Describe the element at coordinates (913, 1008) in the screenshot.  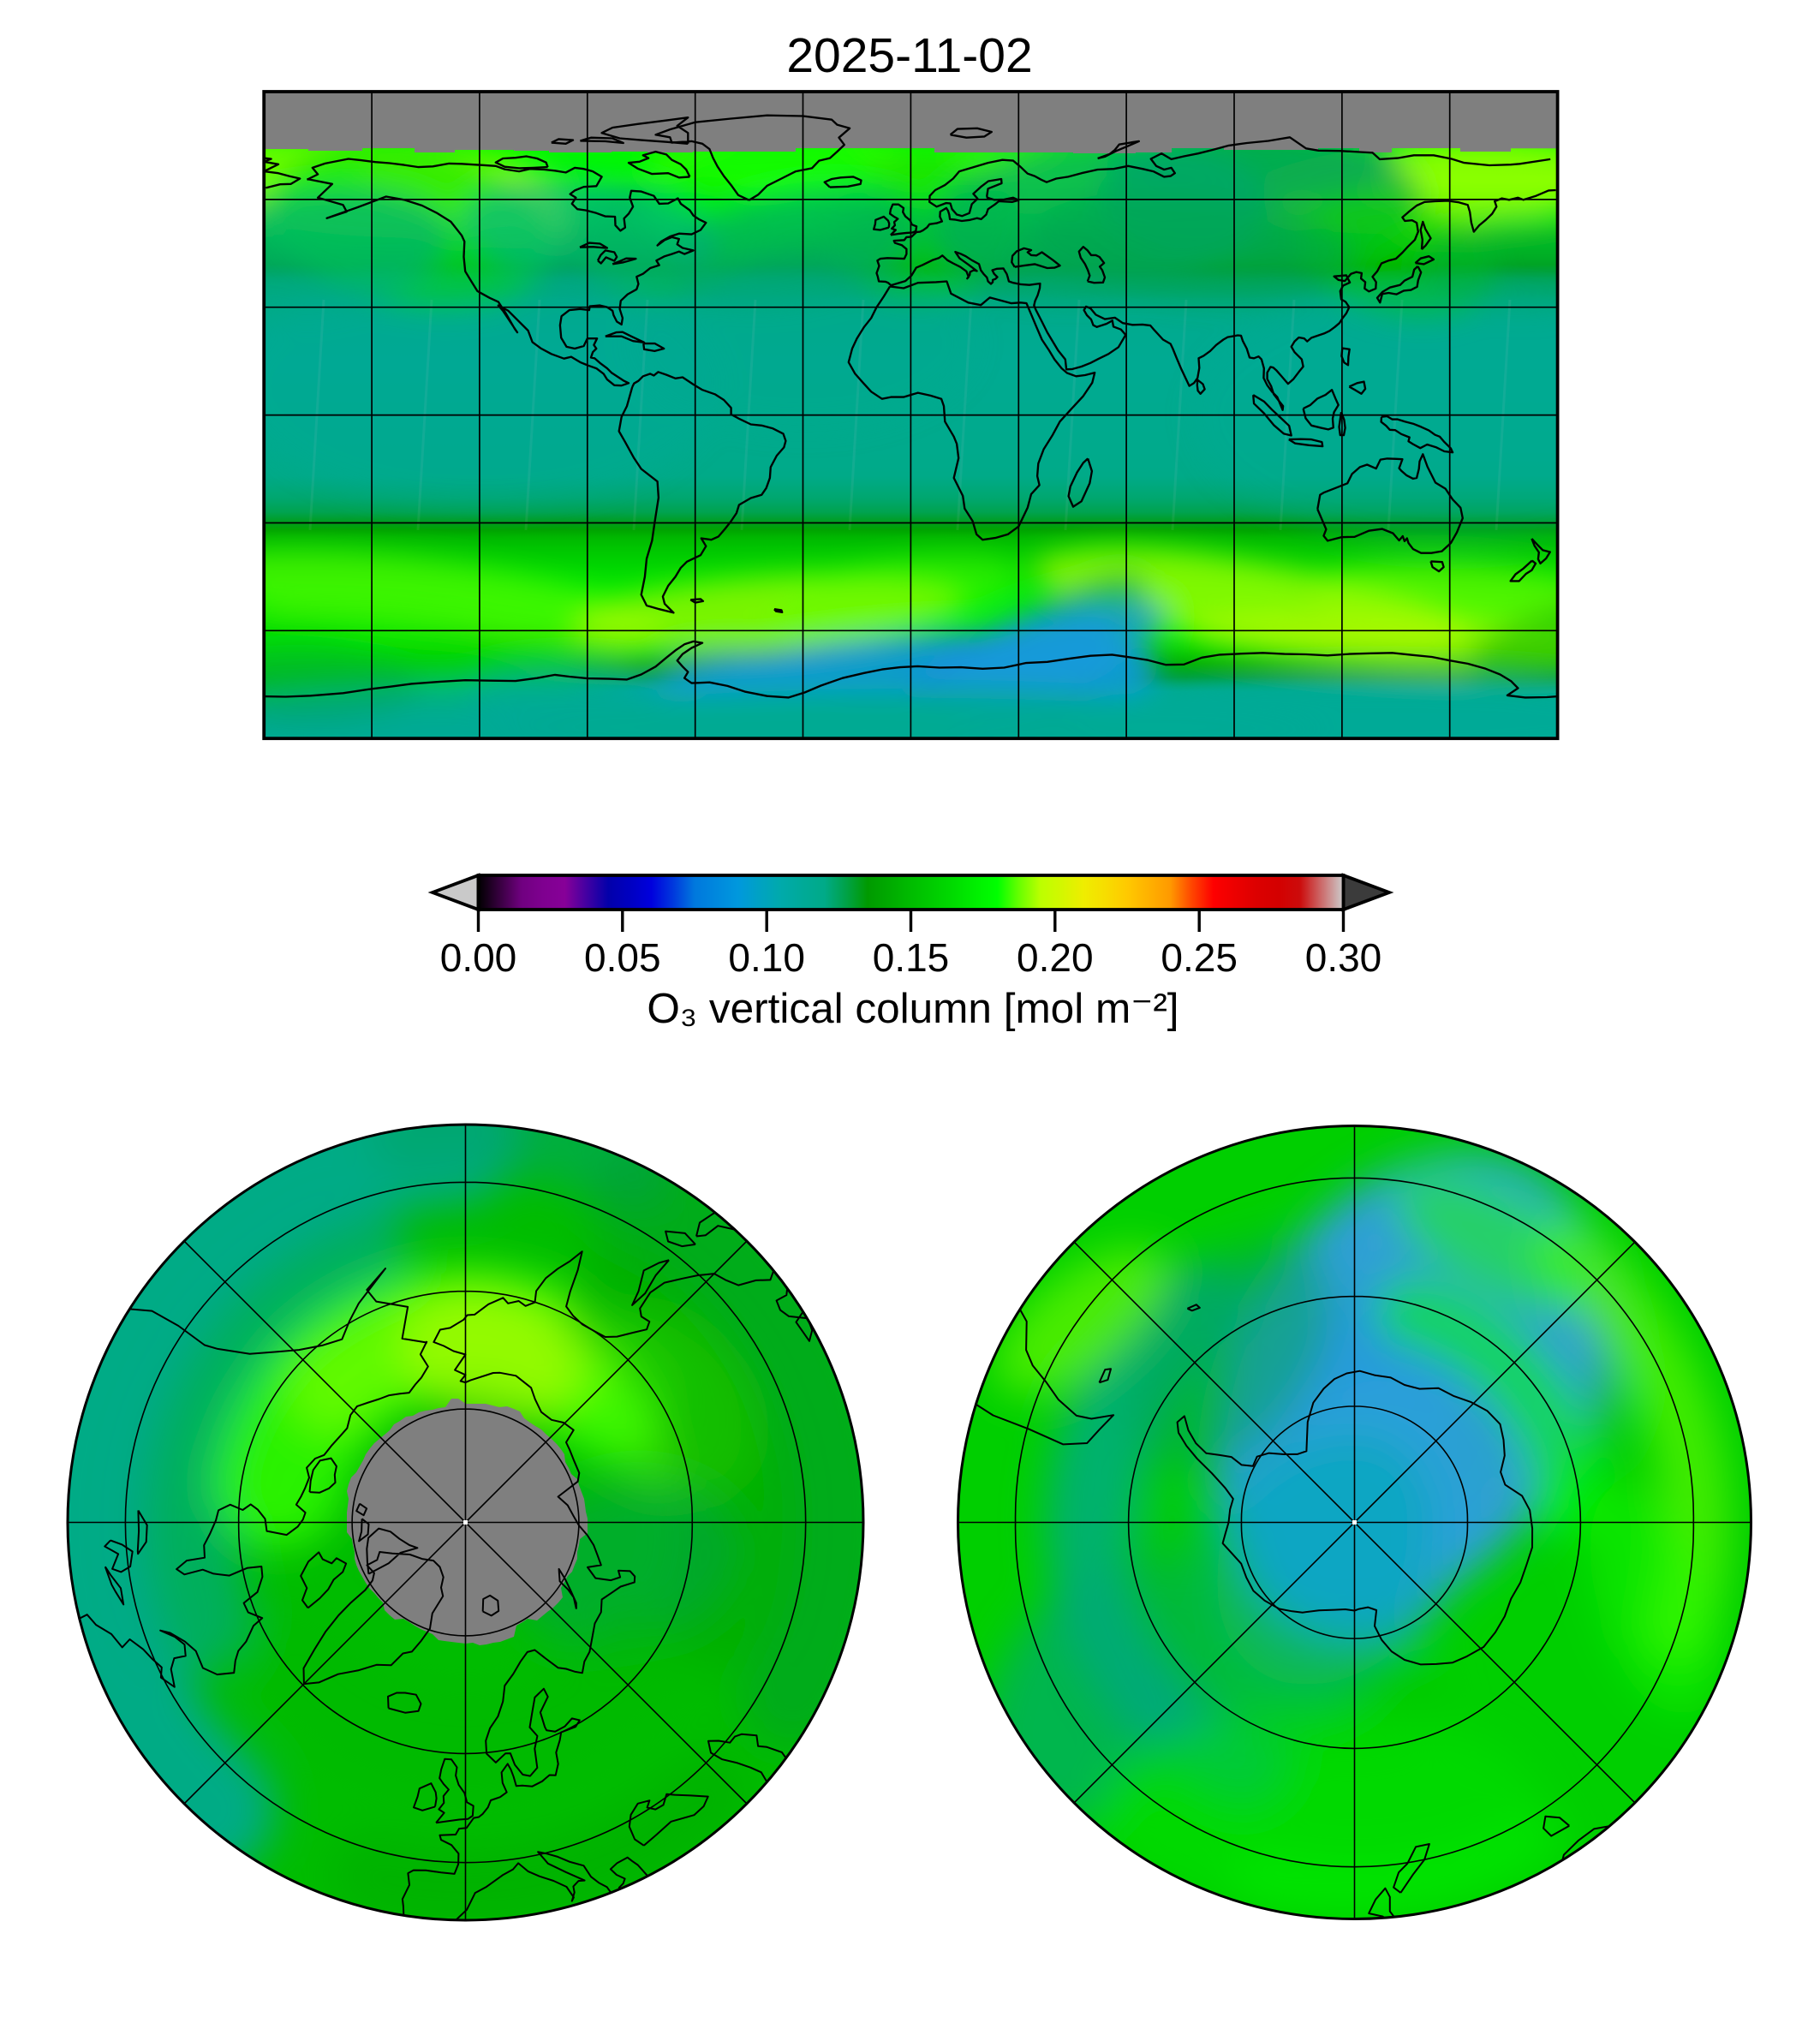
I see `svg-text: O₃ vertical column [mol m⁻²]` at that location.